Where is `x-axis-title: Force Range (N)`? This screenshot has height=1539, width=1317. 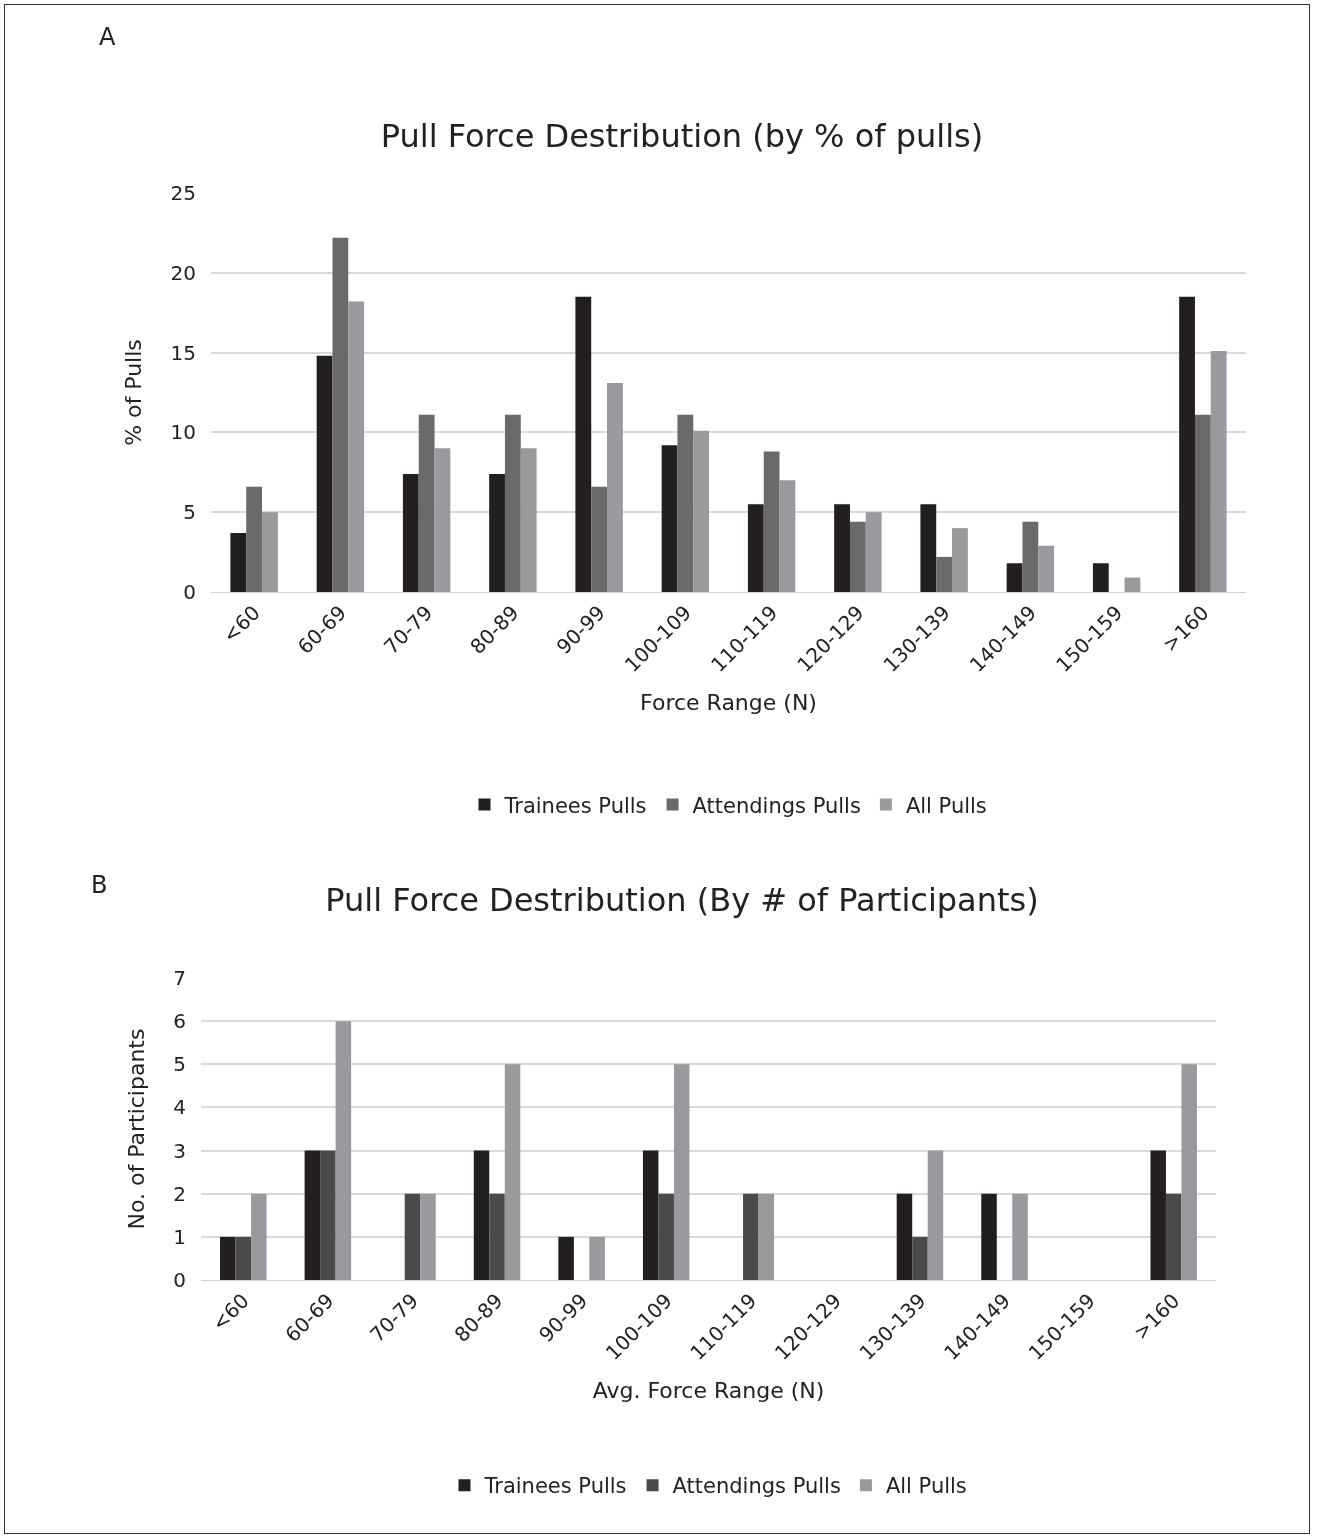 x-axis-title: Force Range (N) is located at coordinates (728, 702).